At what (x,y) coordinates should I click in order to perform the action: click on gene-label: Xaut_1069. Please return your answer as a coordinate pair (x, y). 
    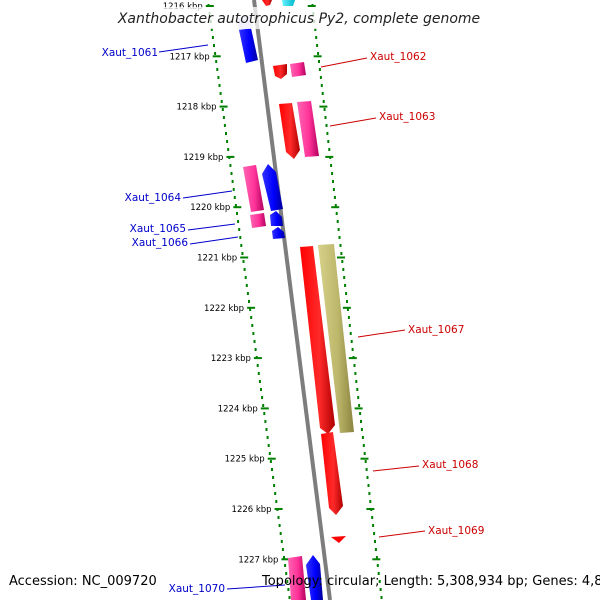
    Looking at the image, I should click on (456, 531).